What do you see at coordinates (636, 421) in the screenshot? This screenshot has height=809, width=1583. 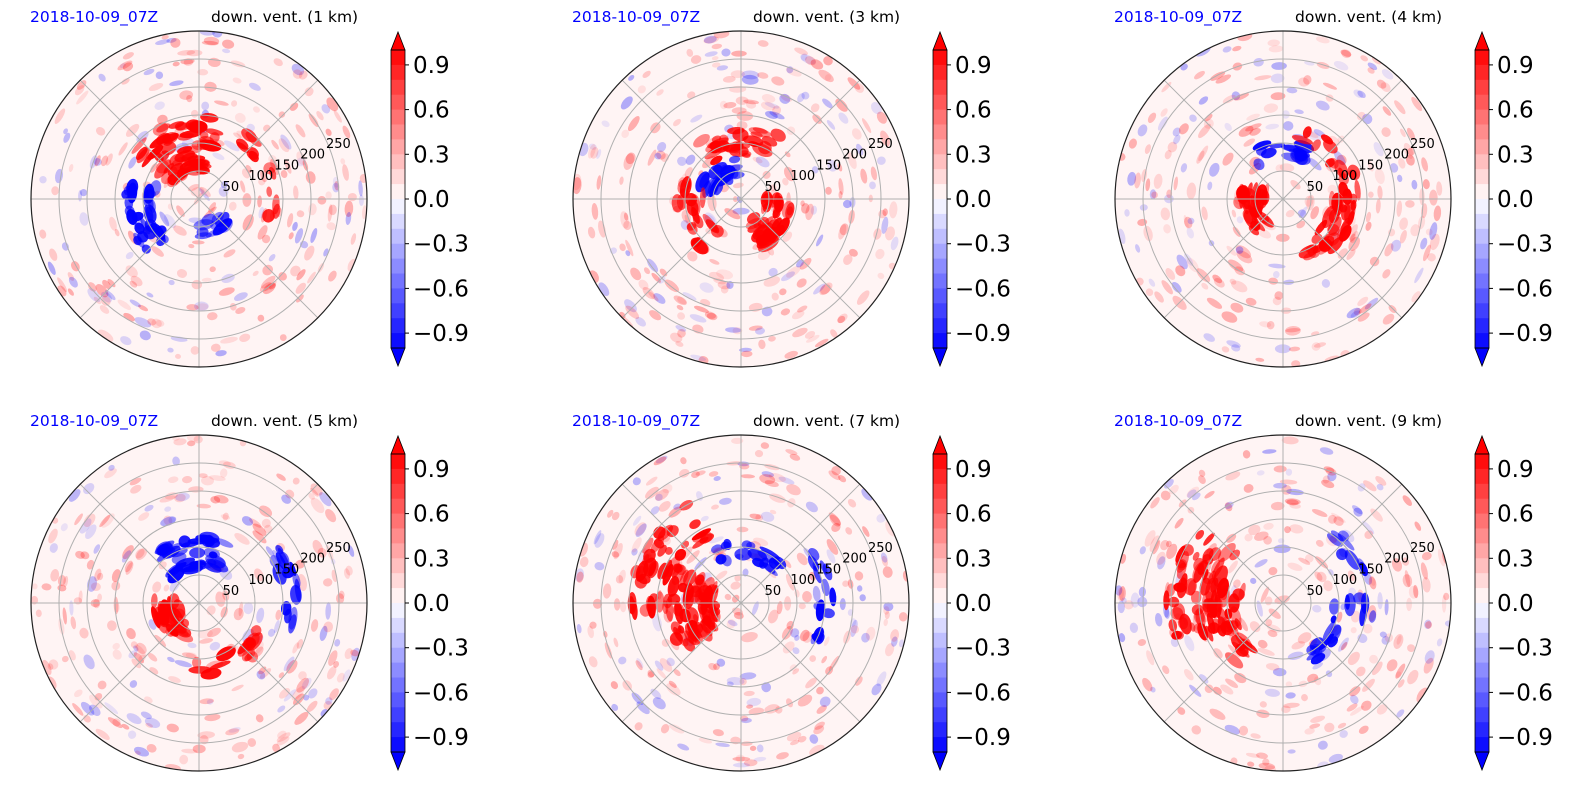 I see `date-label: 2018-10-09_07Z` at bounding box center [636, 421].